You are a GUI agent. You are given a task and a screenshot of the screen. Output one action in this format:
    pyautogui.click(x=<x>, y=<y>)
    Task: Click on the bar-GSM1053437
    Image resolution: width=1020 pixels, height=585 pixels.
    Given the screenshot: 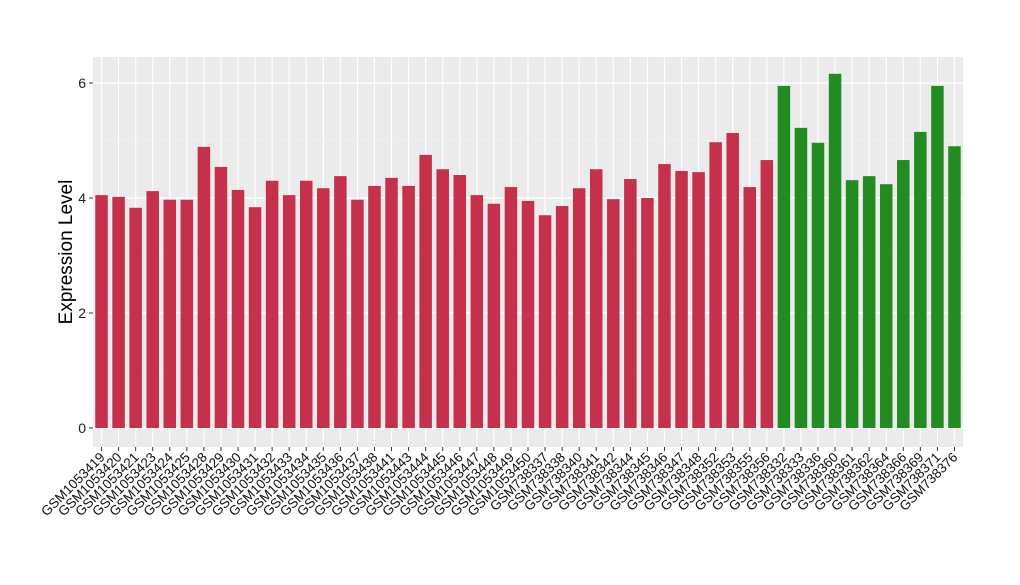 What is the action you would take?
    pyautogui.click(x=357, y=313)
    